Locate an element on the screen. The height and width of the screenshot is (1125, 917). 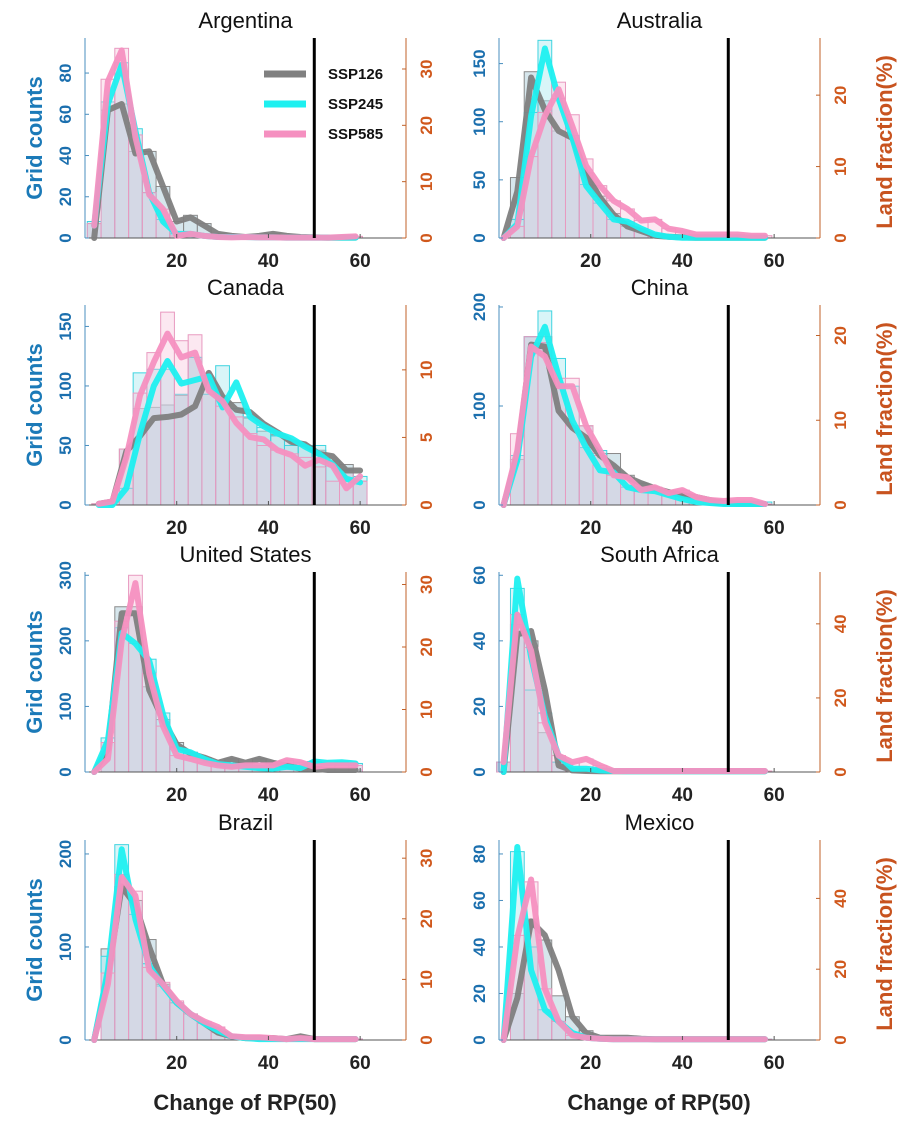
panel-title: South Africa is located at coordinates (659, 554).